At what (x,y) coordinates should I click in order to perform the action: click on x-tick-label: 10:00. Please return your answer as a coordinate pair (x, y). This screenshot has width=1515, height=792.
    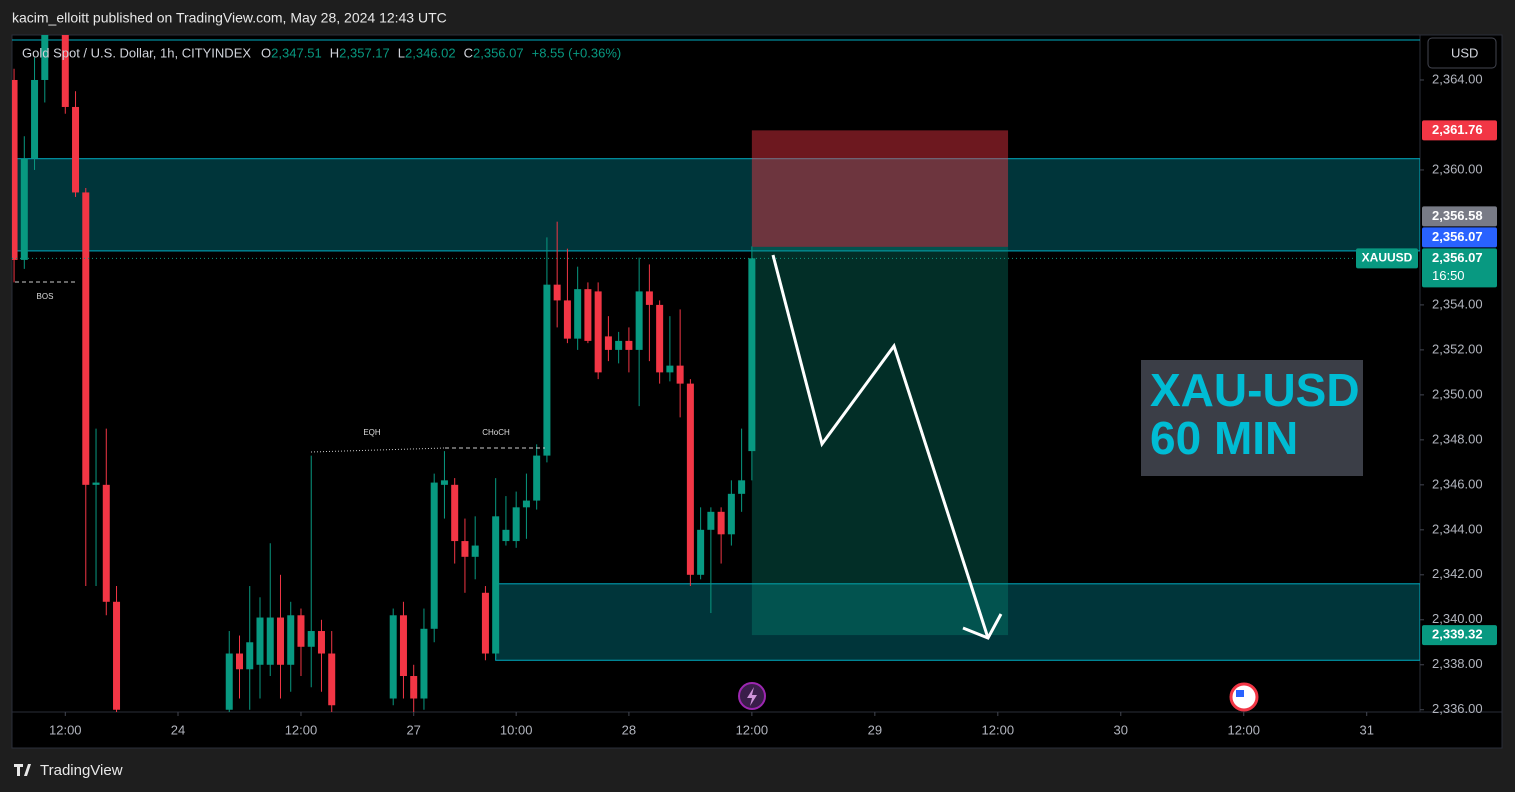
    Looking at the image, I should click on (516, 729).